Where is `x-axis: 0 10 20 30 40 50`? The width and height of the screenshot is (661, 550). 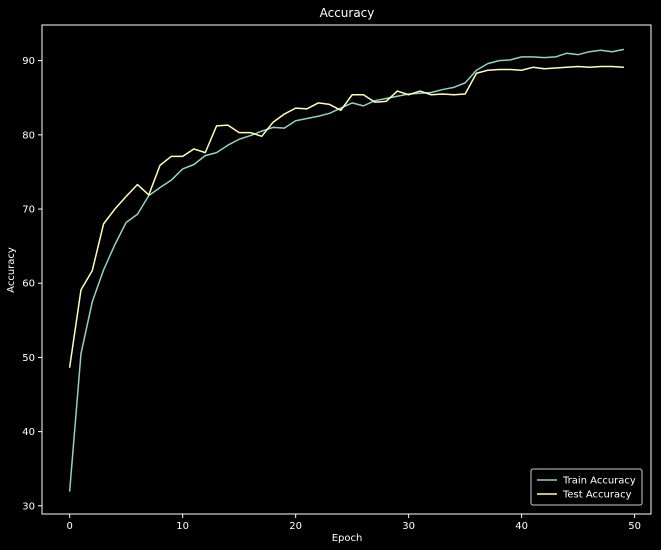
x-axis: 0 10 20 30 40 50 is located at coordinates (353, 523).